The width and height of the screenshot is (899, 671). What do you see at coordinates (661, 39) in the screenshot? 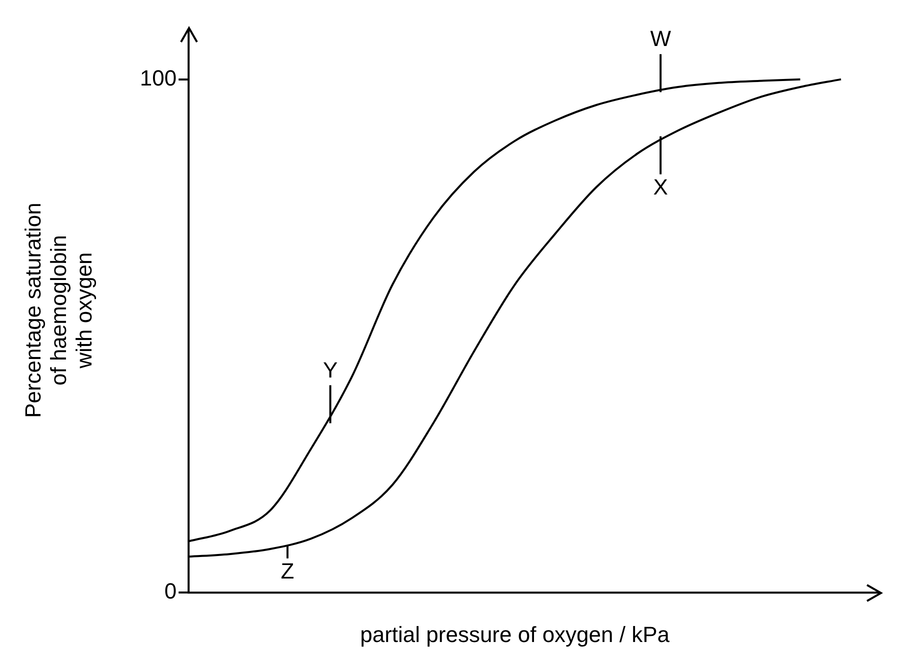
I see `annotation: W` at bounding box center [661, 39].